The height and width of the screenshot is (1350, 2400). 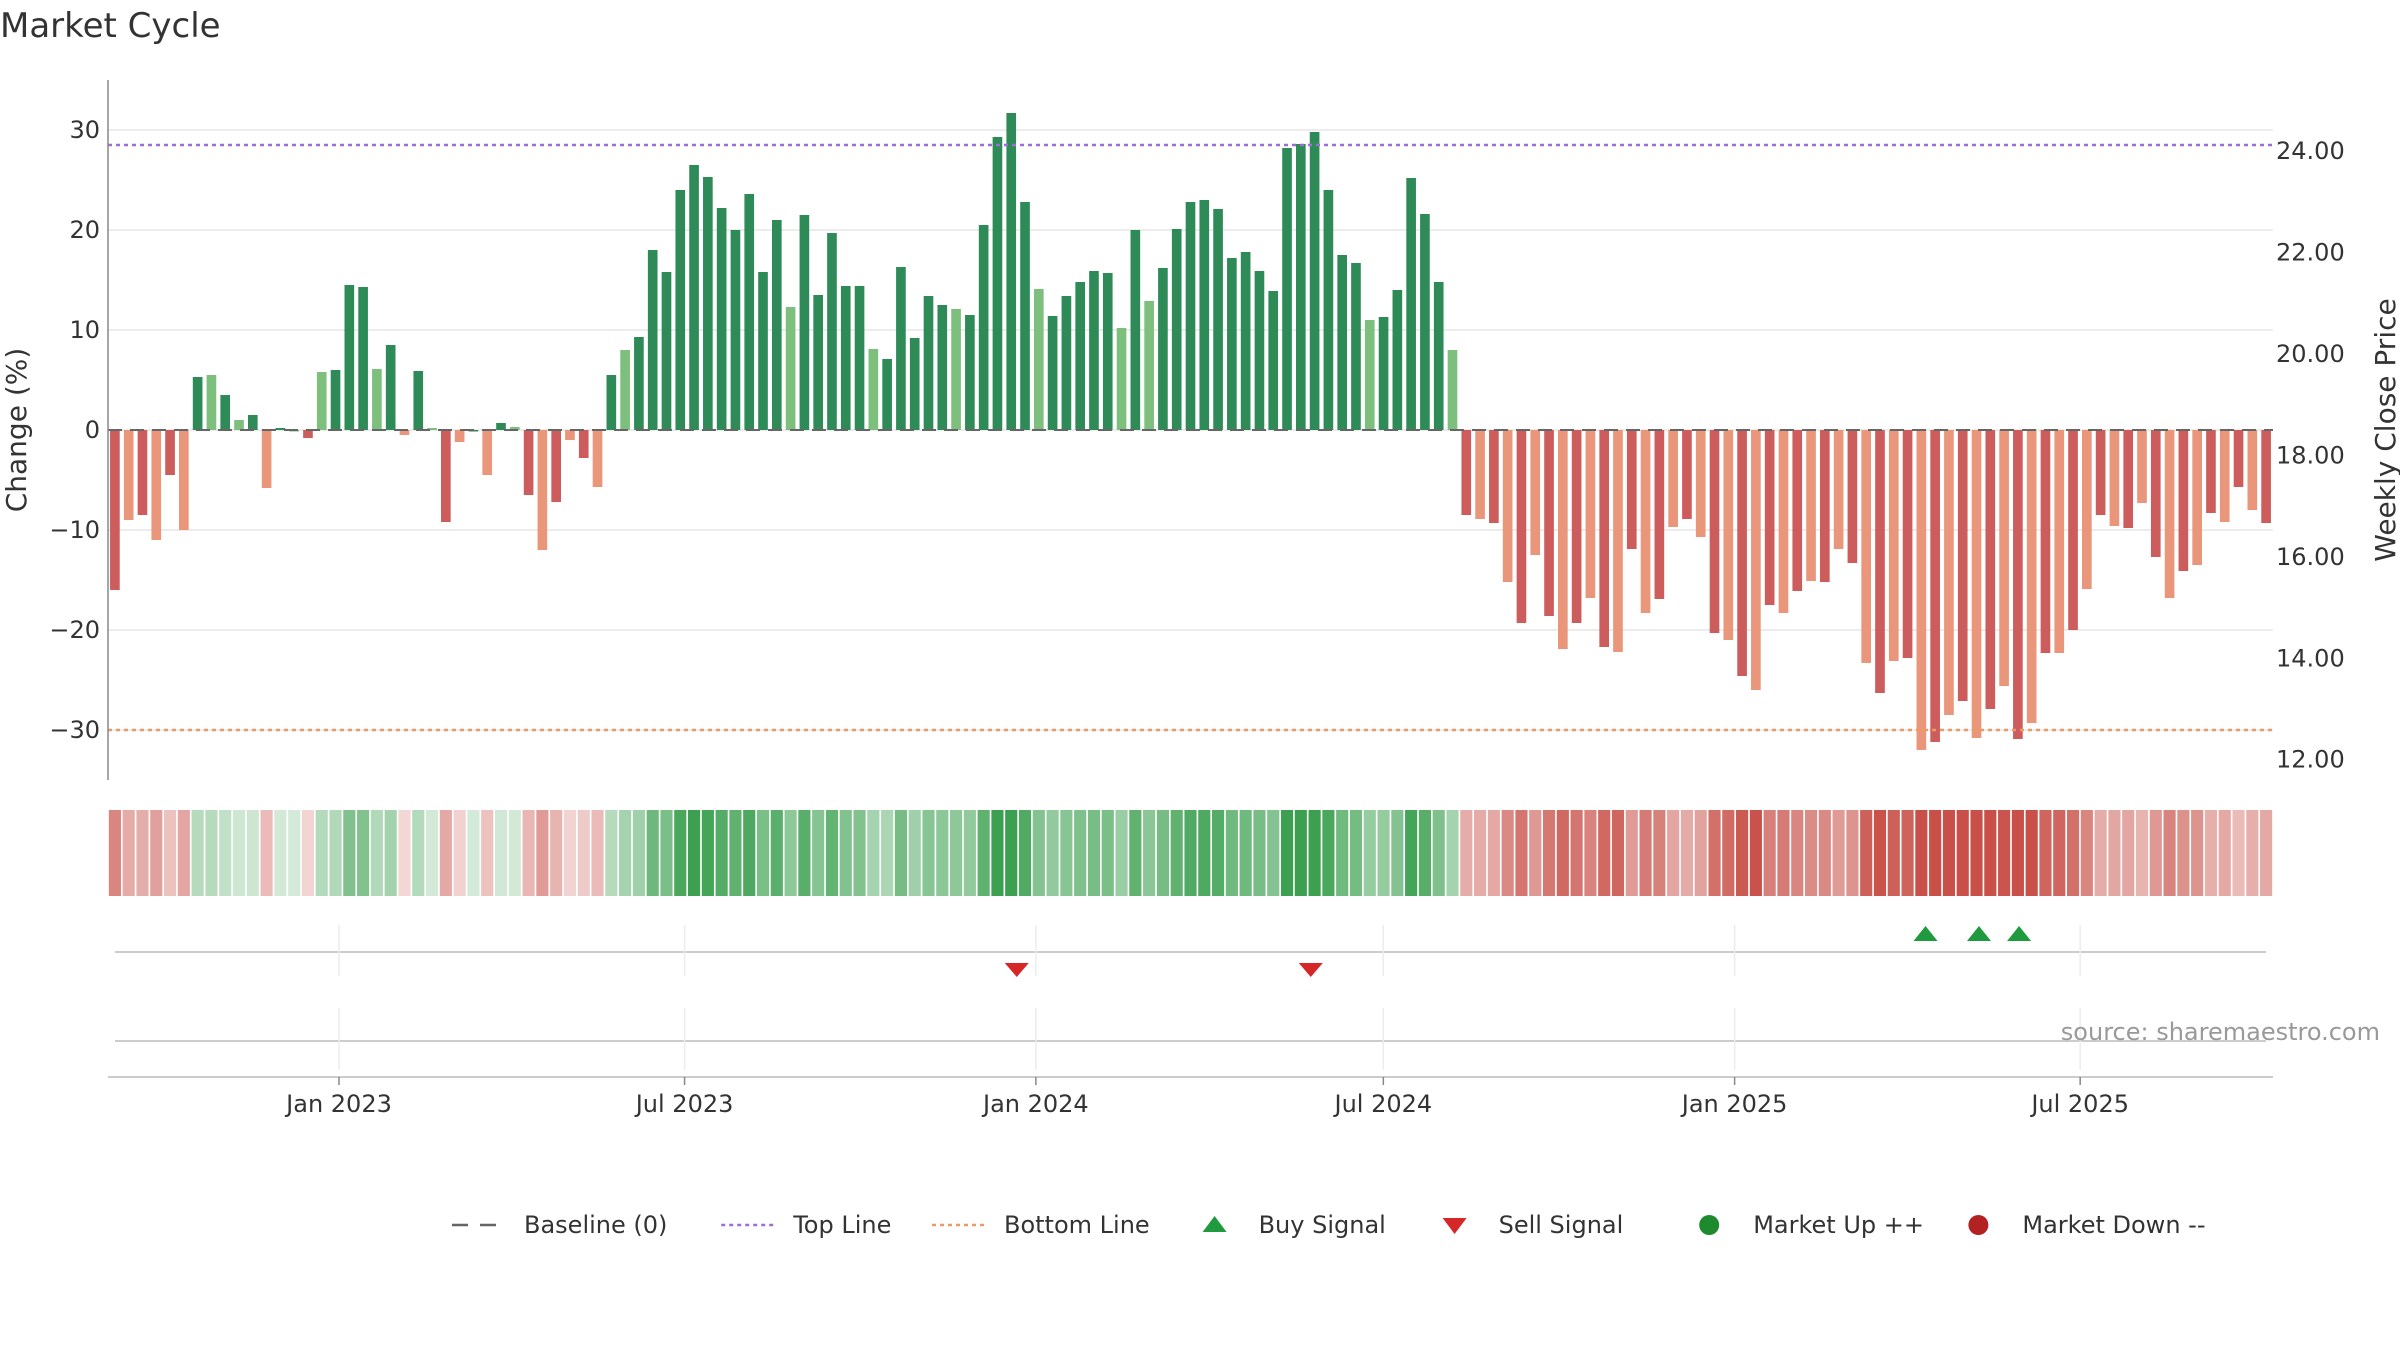 What do you see at coordinates (110, 26) in the screenshot?
I see `chart-title: Market Cycle` at bounding box center [110, 26].